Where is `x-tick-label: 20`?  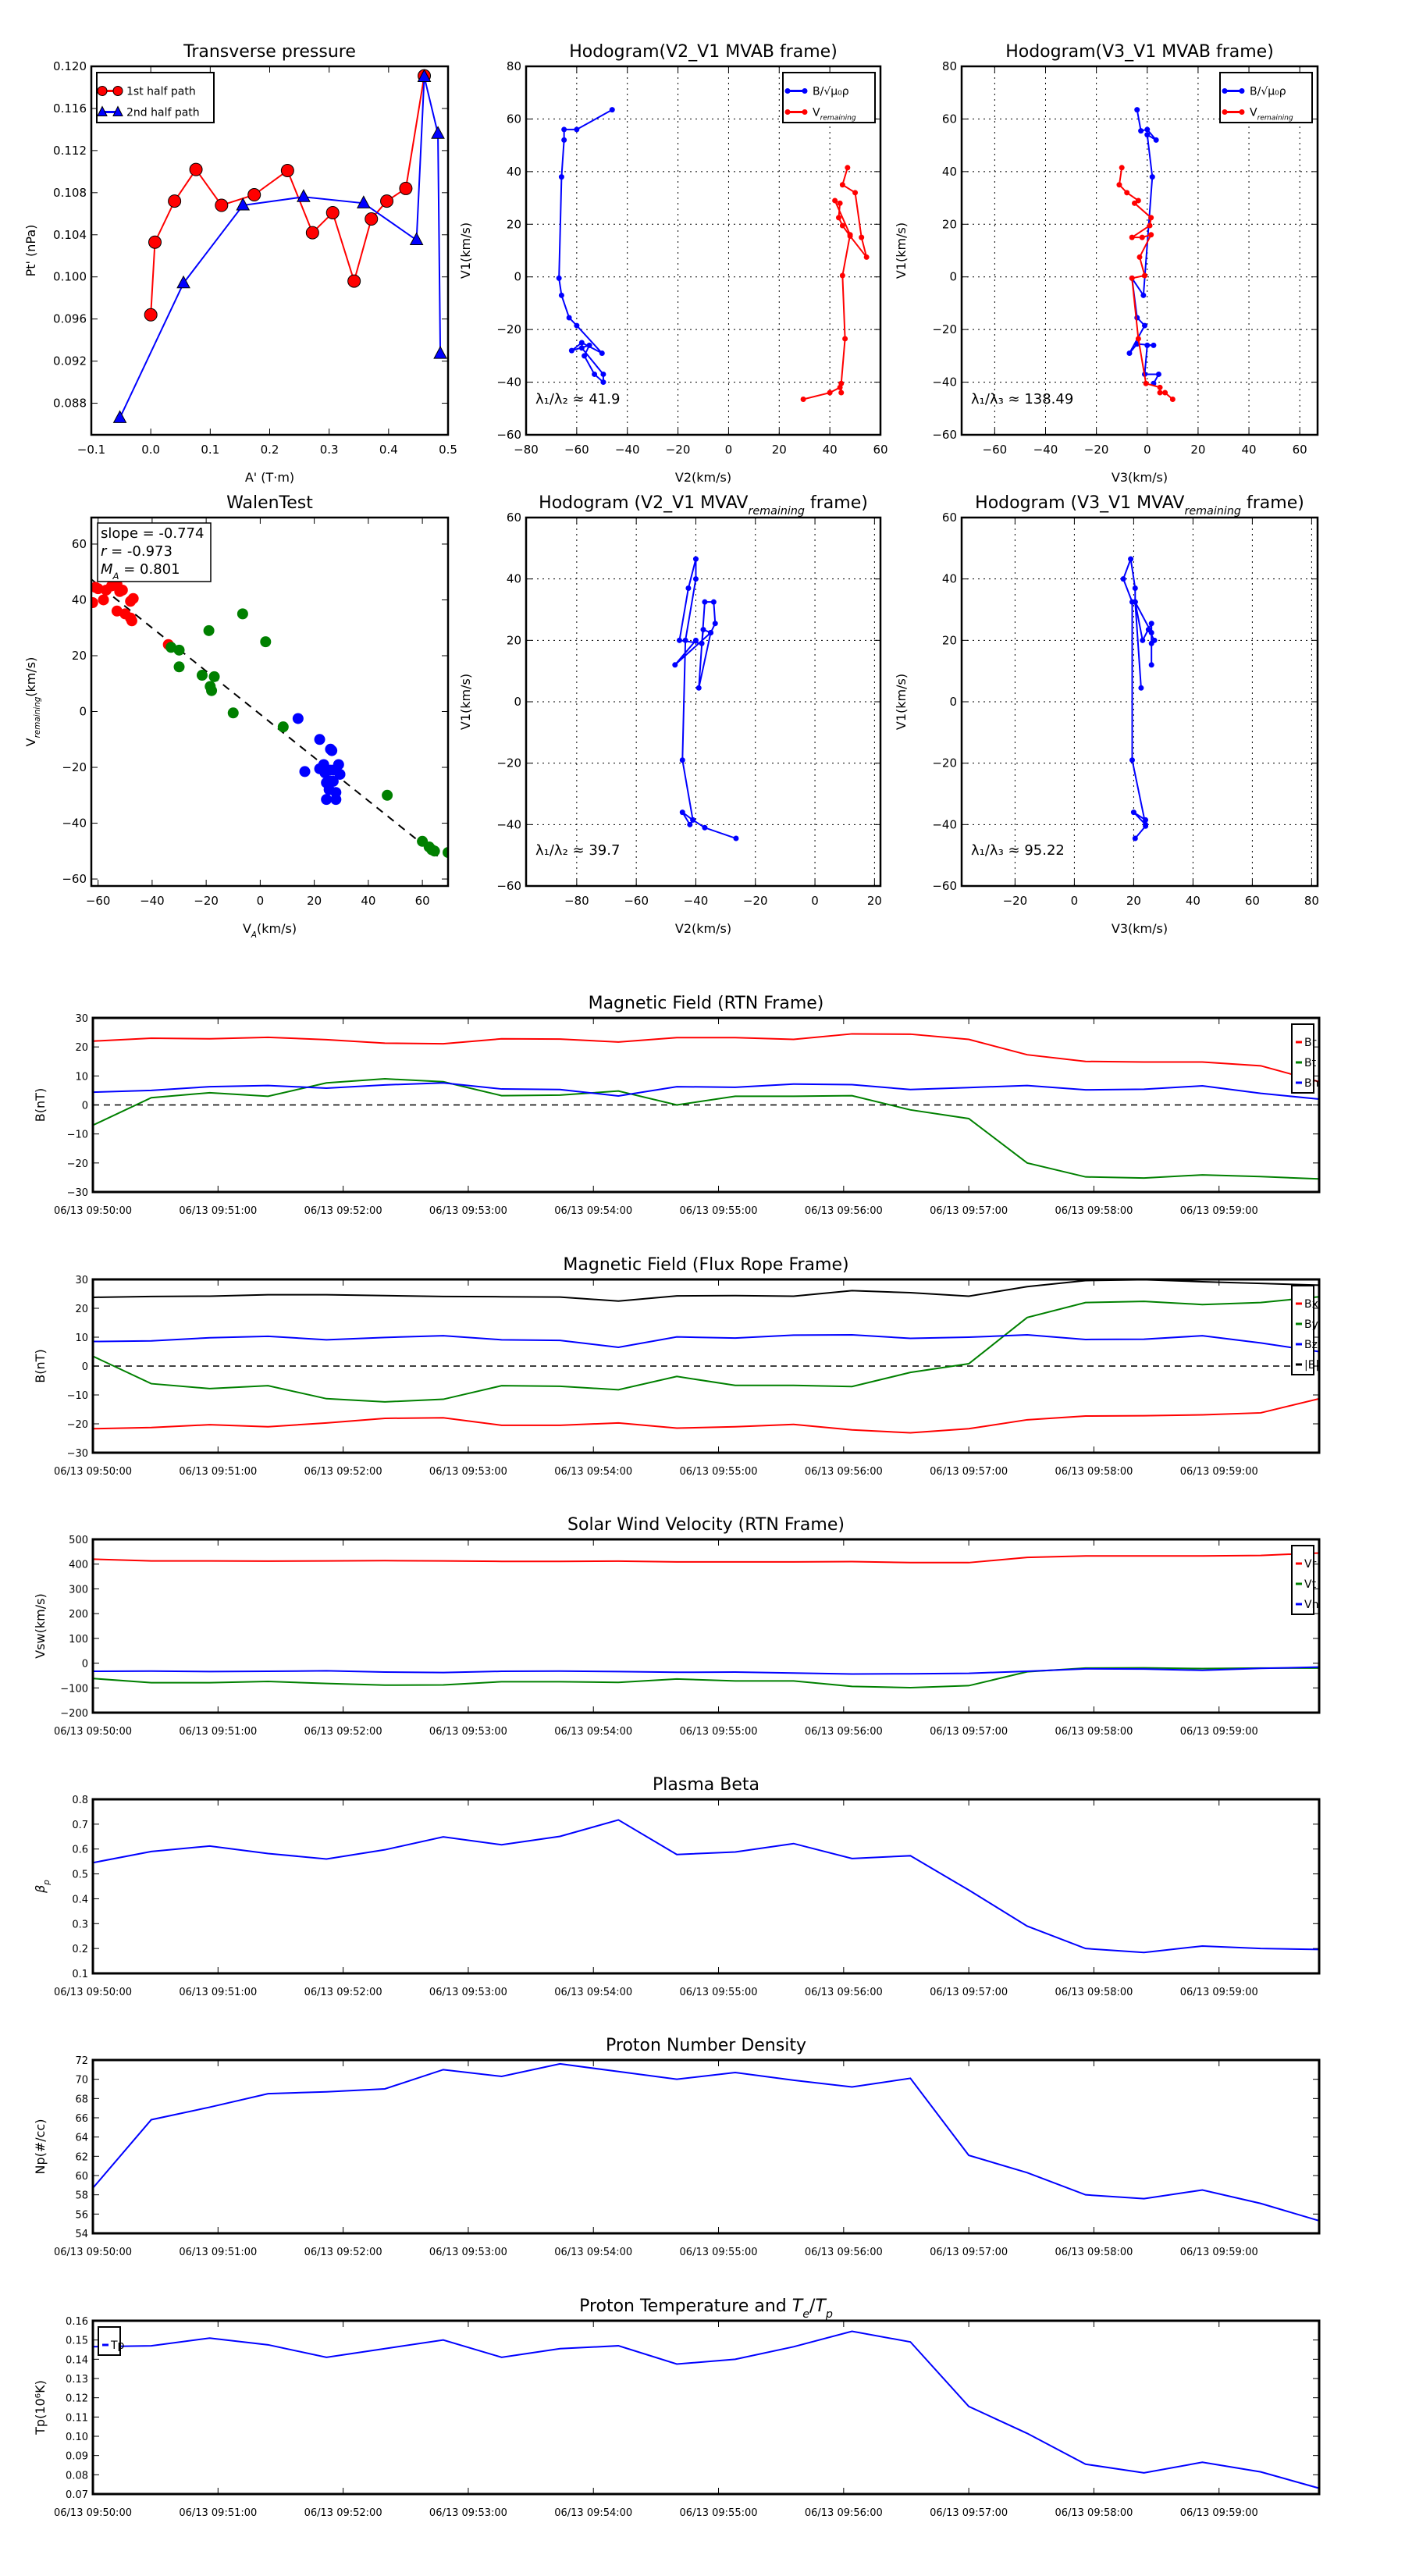 x-tick-label: 20 is located at coordinates (1134, 901).